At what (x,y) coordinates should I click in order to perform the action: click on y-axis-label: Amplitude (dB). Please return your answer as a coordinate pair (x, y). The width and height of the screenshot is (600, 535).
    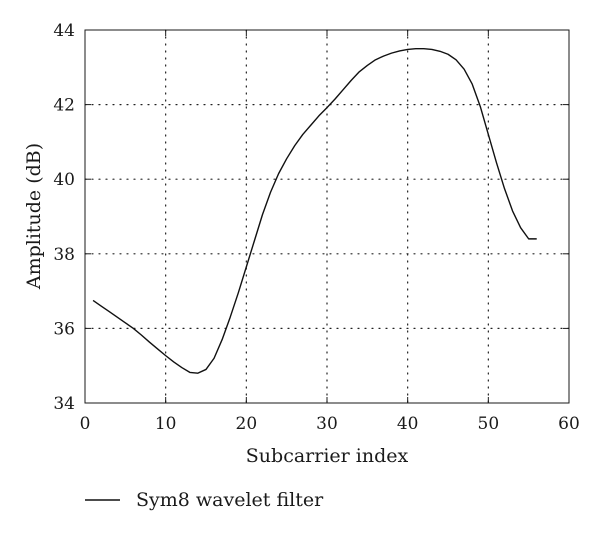
    Looking at the image, I should click on (34, 216).